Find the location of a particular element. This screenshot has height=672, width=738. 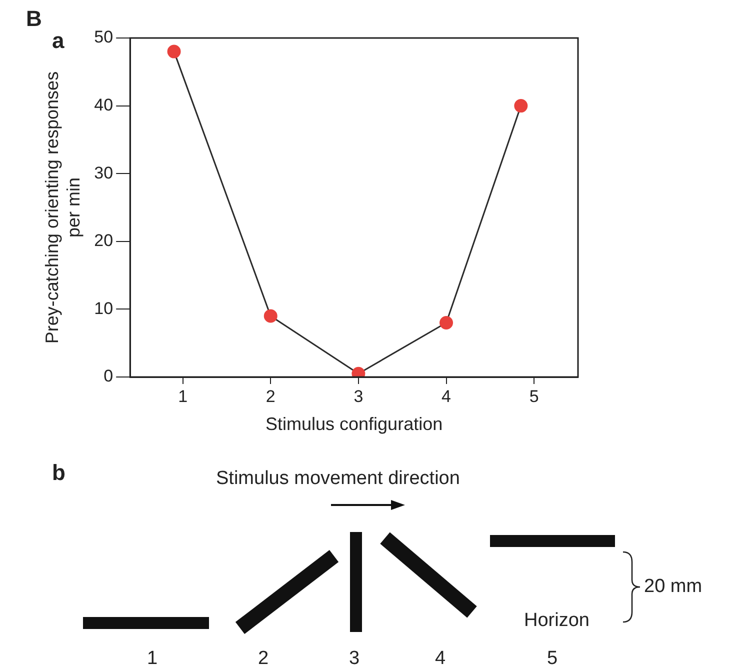

x-tick-label: 5 is located at coordinates (534, 396).